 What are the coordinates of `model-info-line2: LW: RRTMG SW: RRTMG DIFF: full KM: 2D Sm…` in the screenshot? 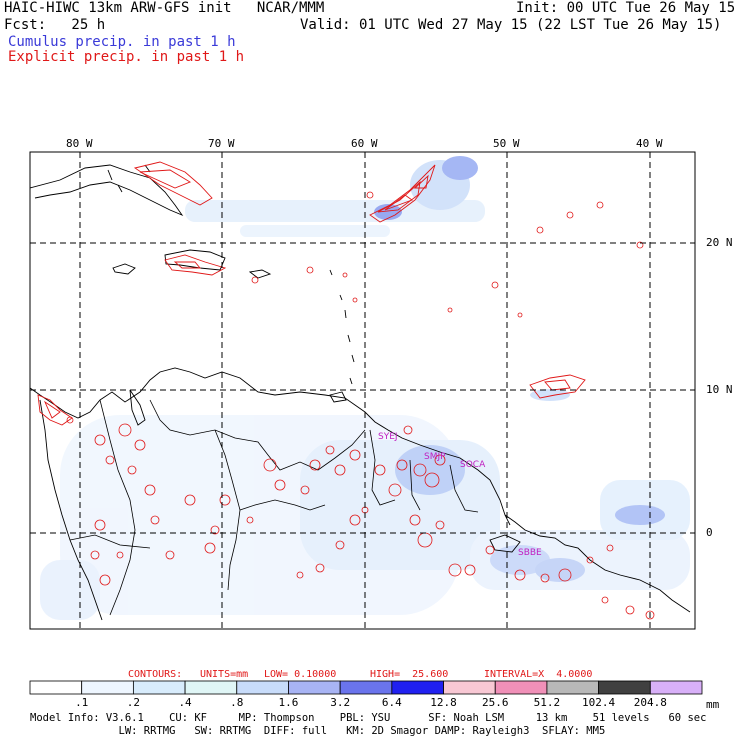 It's located at (318, 731).